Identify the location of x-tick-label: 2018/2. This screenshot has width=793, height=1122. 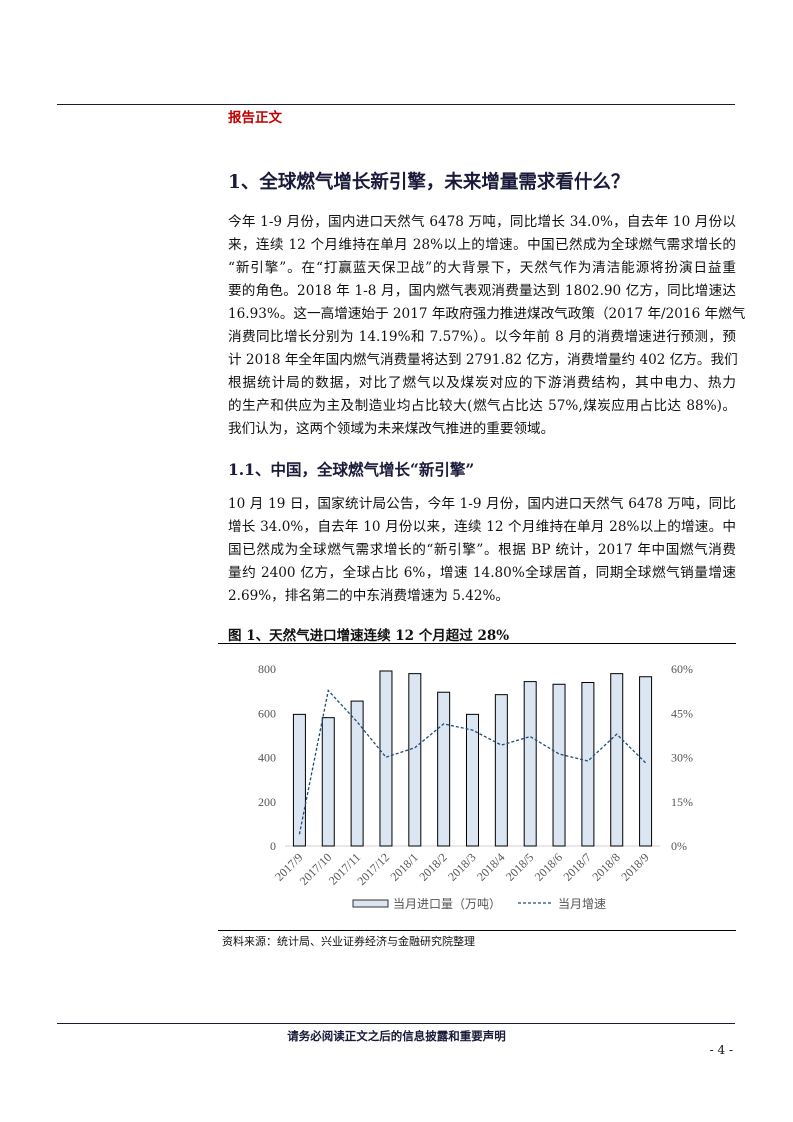
(432, 866).